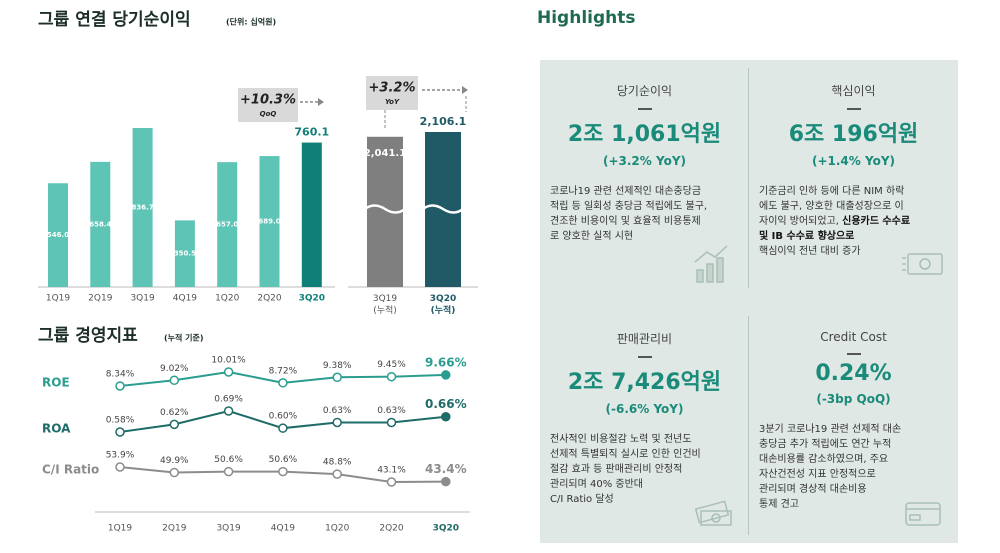 The width and height of the screenshot is (1000, 553). I want to click on body-text: 핵심이익 전년 대비 증가, so click(810, 251).